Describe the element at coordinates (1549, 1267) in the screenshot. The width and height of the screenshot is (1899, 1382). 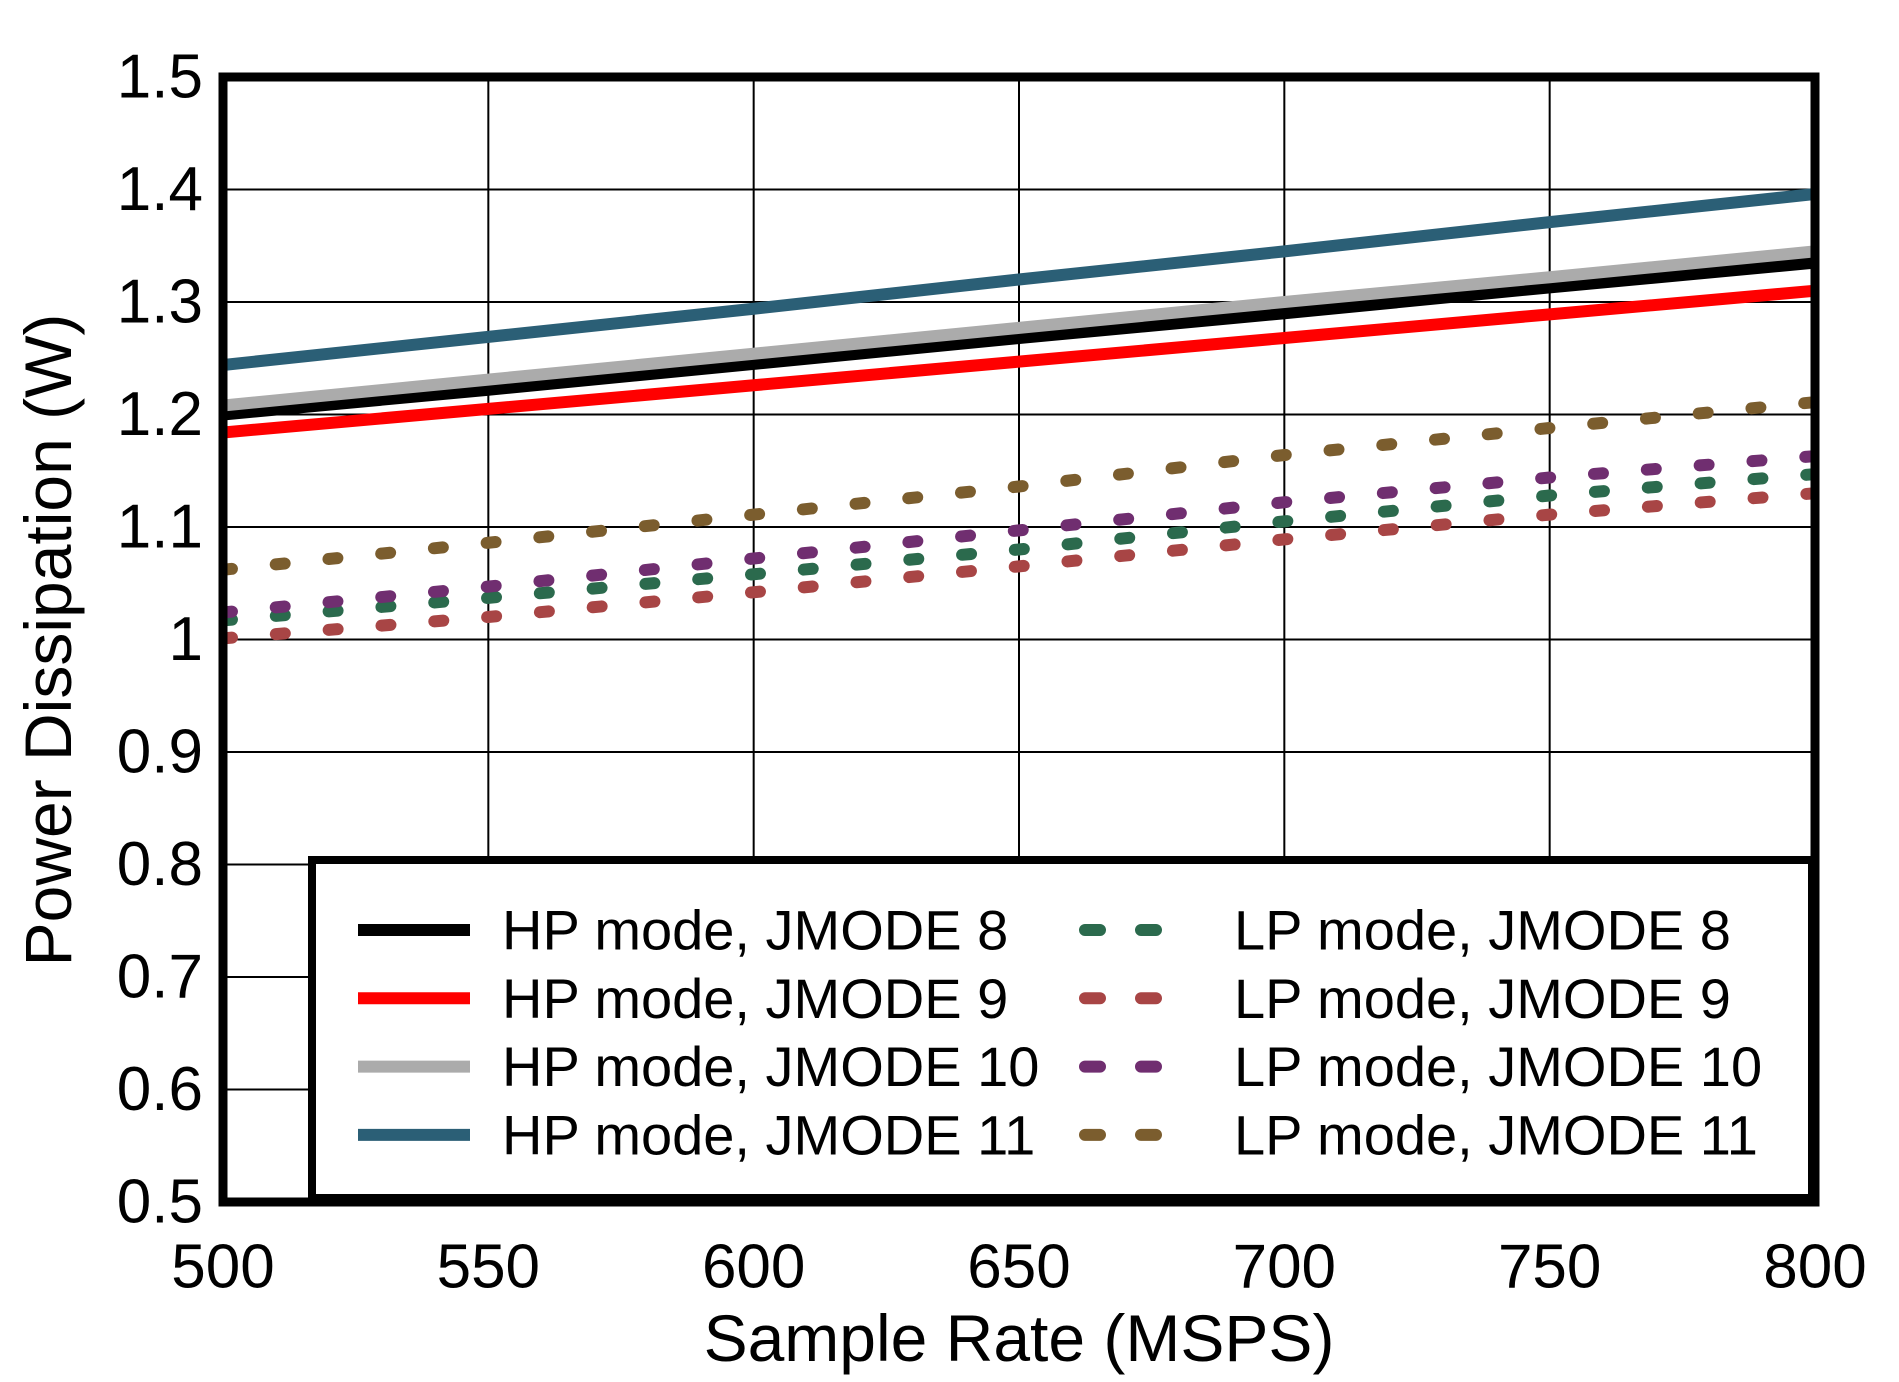
I see `x-tick-label-750: 750` at that location.